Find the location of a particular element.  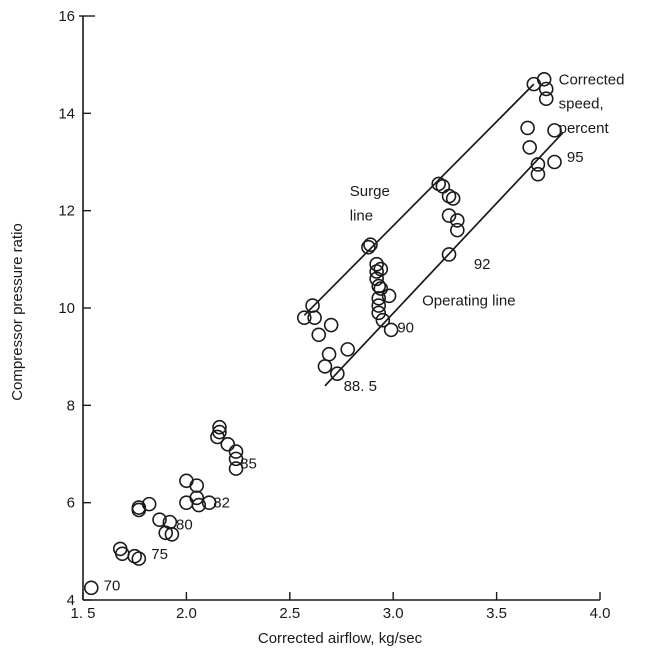

surge-line is located at coordinates (419, 199).